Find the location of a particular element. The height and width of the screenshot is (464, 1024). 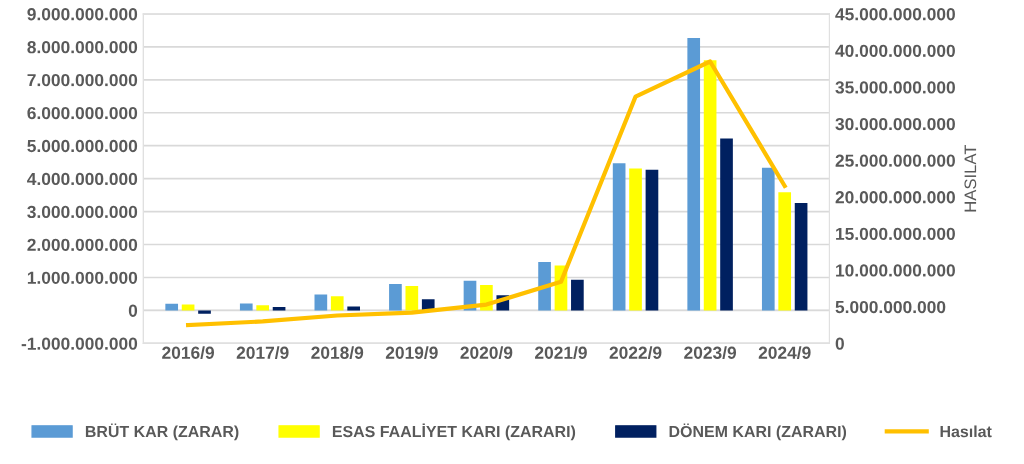

x-tick-label: 2020/9 is located at coordinates (486, 353).